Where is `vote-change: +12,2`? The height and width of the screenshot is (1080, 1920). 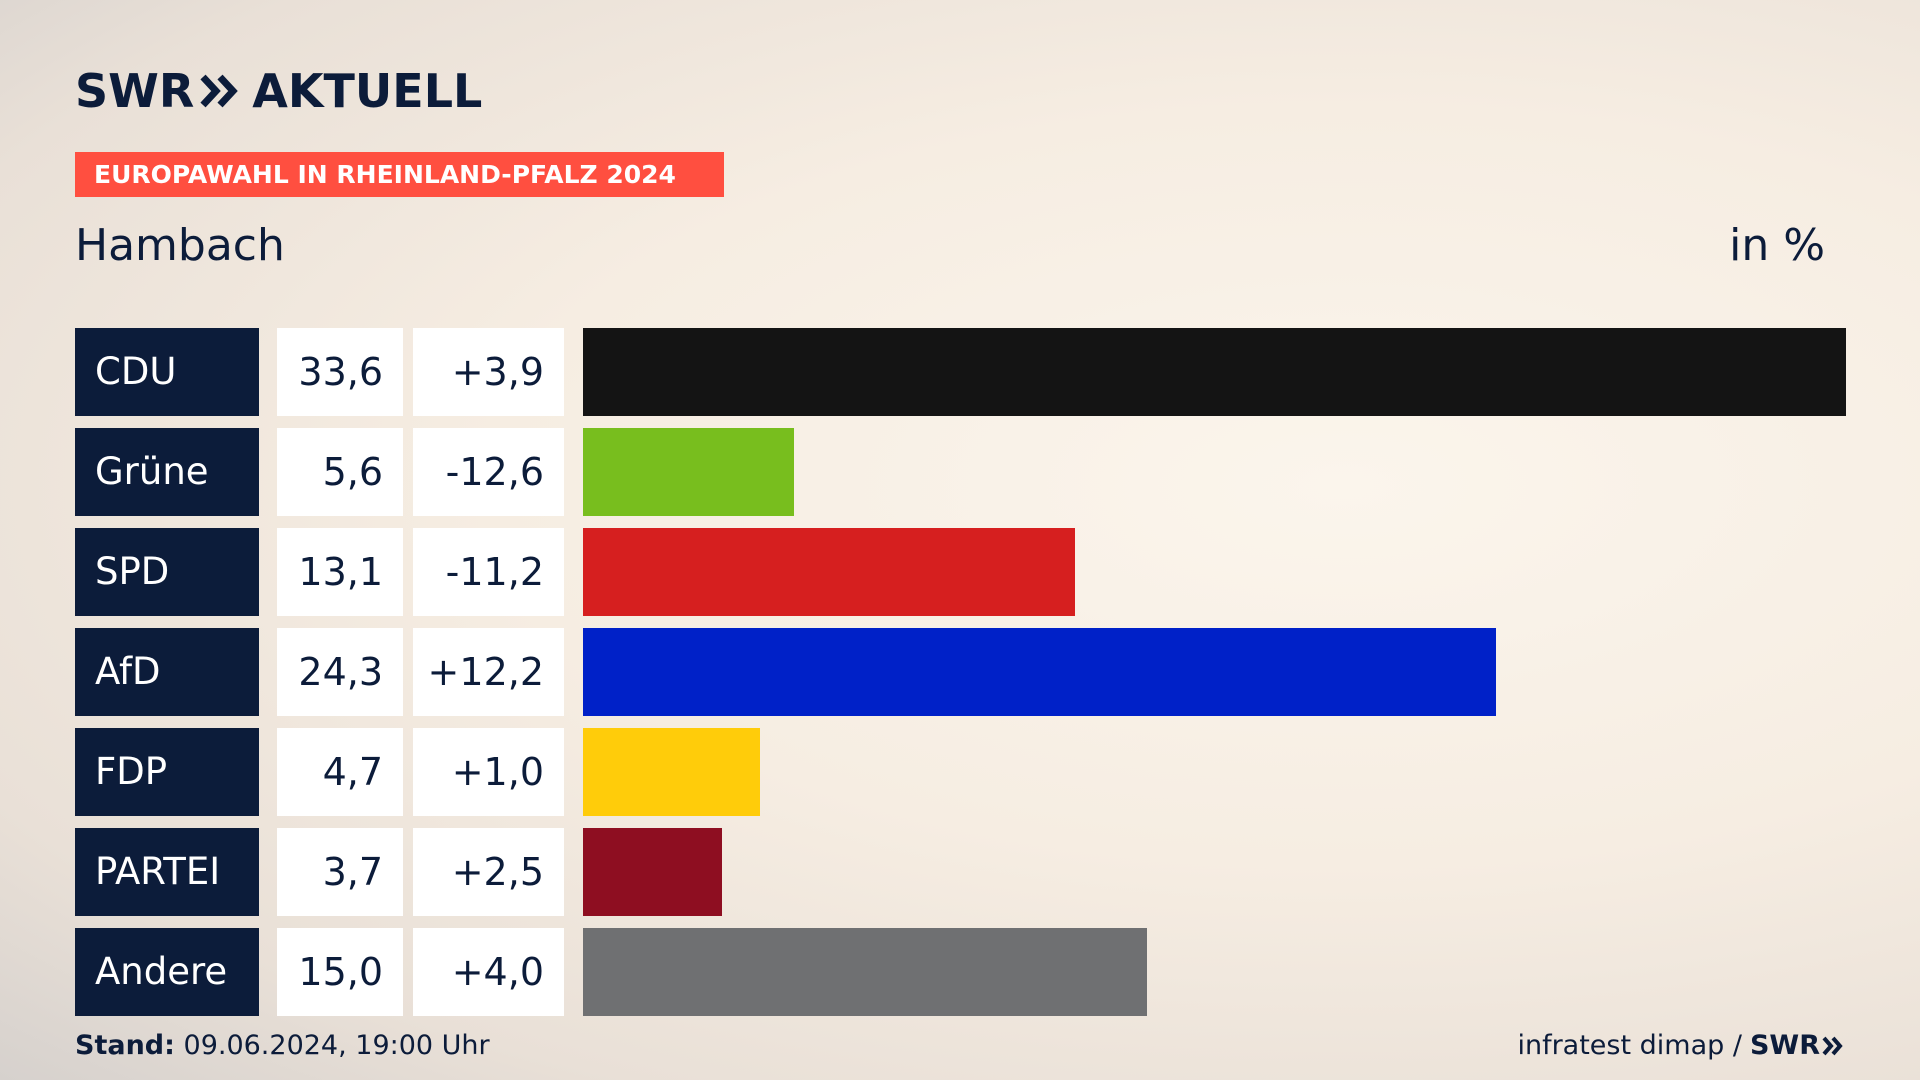 vote-change: +12,2 is located at coordinates (488, 672).